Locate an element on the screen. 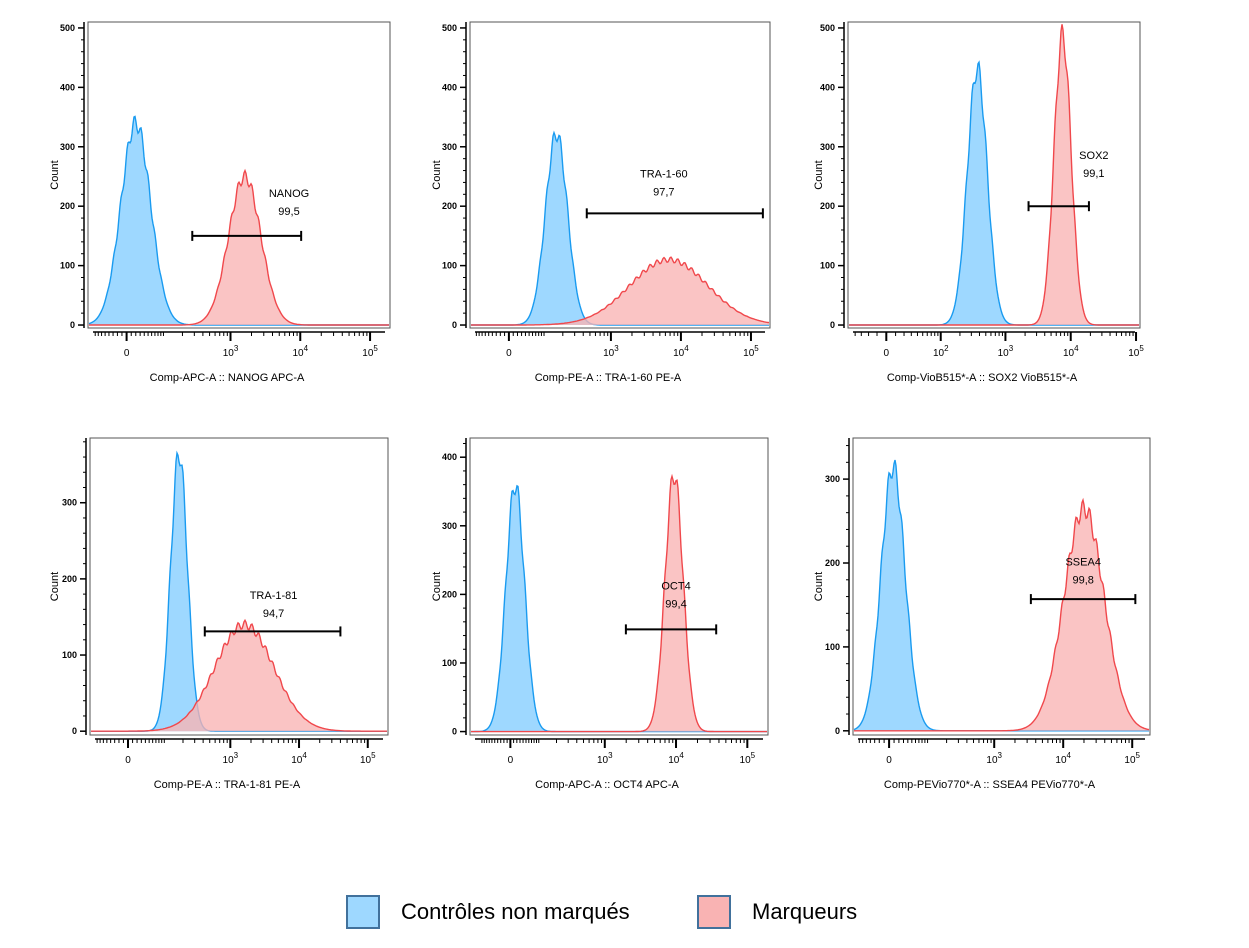 This screenshot has height=948, width=1249. legend-swatch-controls is located at coordinates (363, 912).